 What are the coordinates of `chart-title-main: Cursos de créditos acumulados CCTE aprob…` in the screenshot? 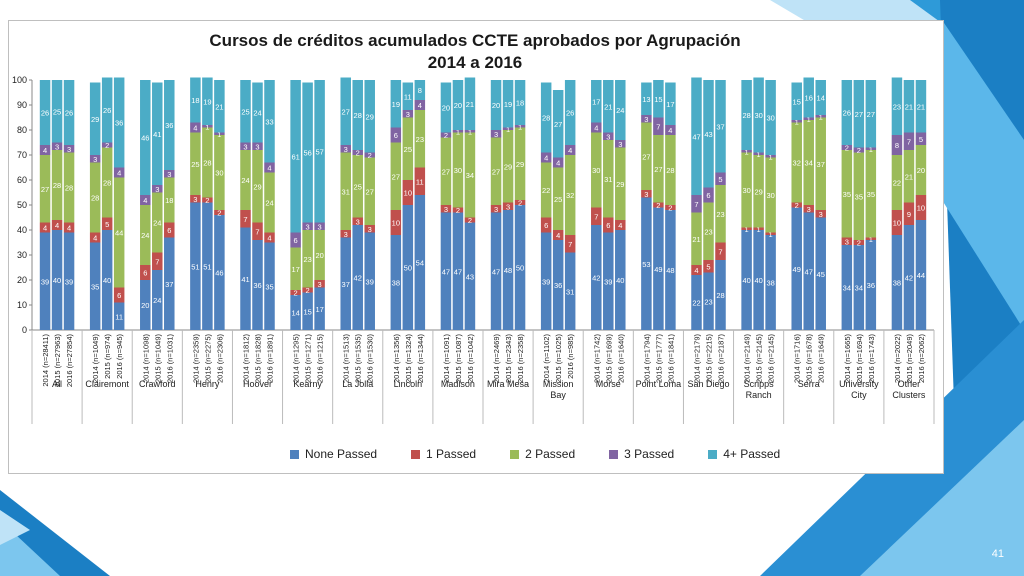 It's located at (475, 40).